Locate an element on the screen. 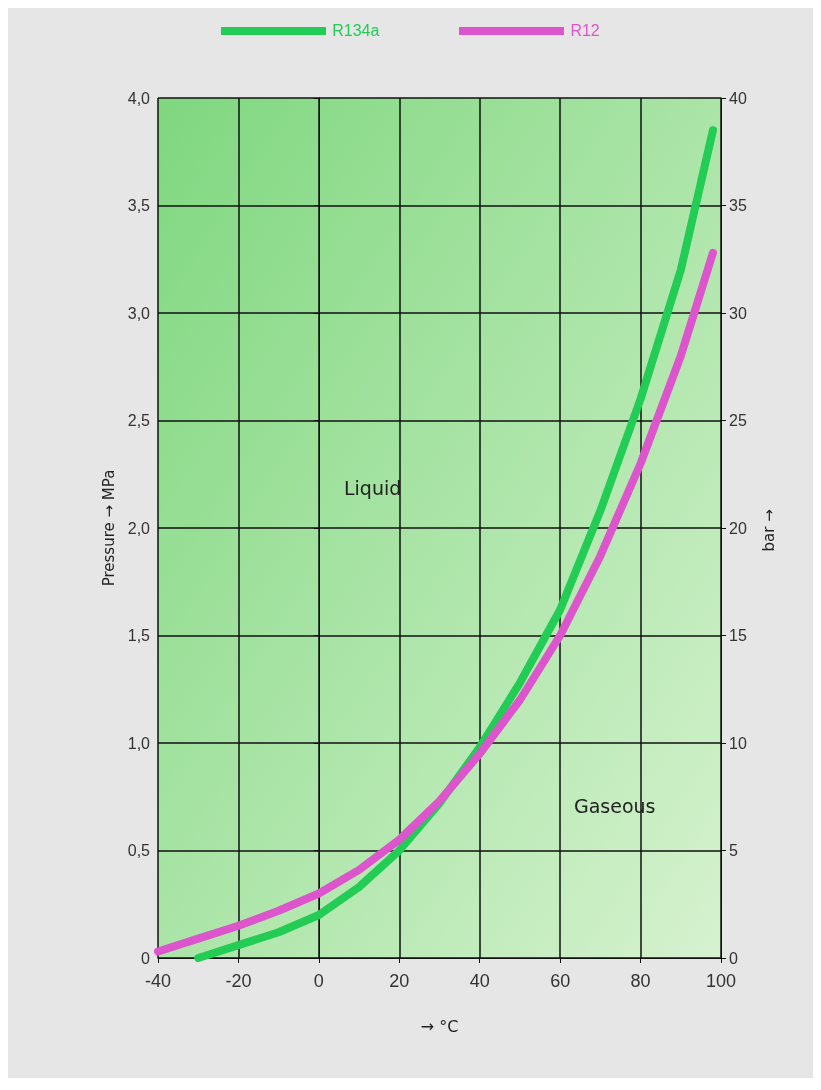 The width and height of the screenshot is (821, 1090). x-tick-label: 80 is located at coordinates (640, 981).